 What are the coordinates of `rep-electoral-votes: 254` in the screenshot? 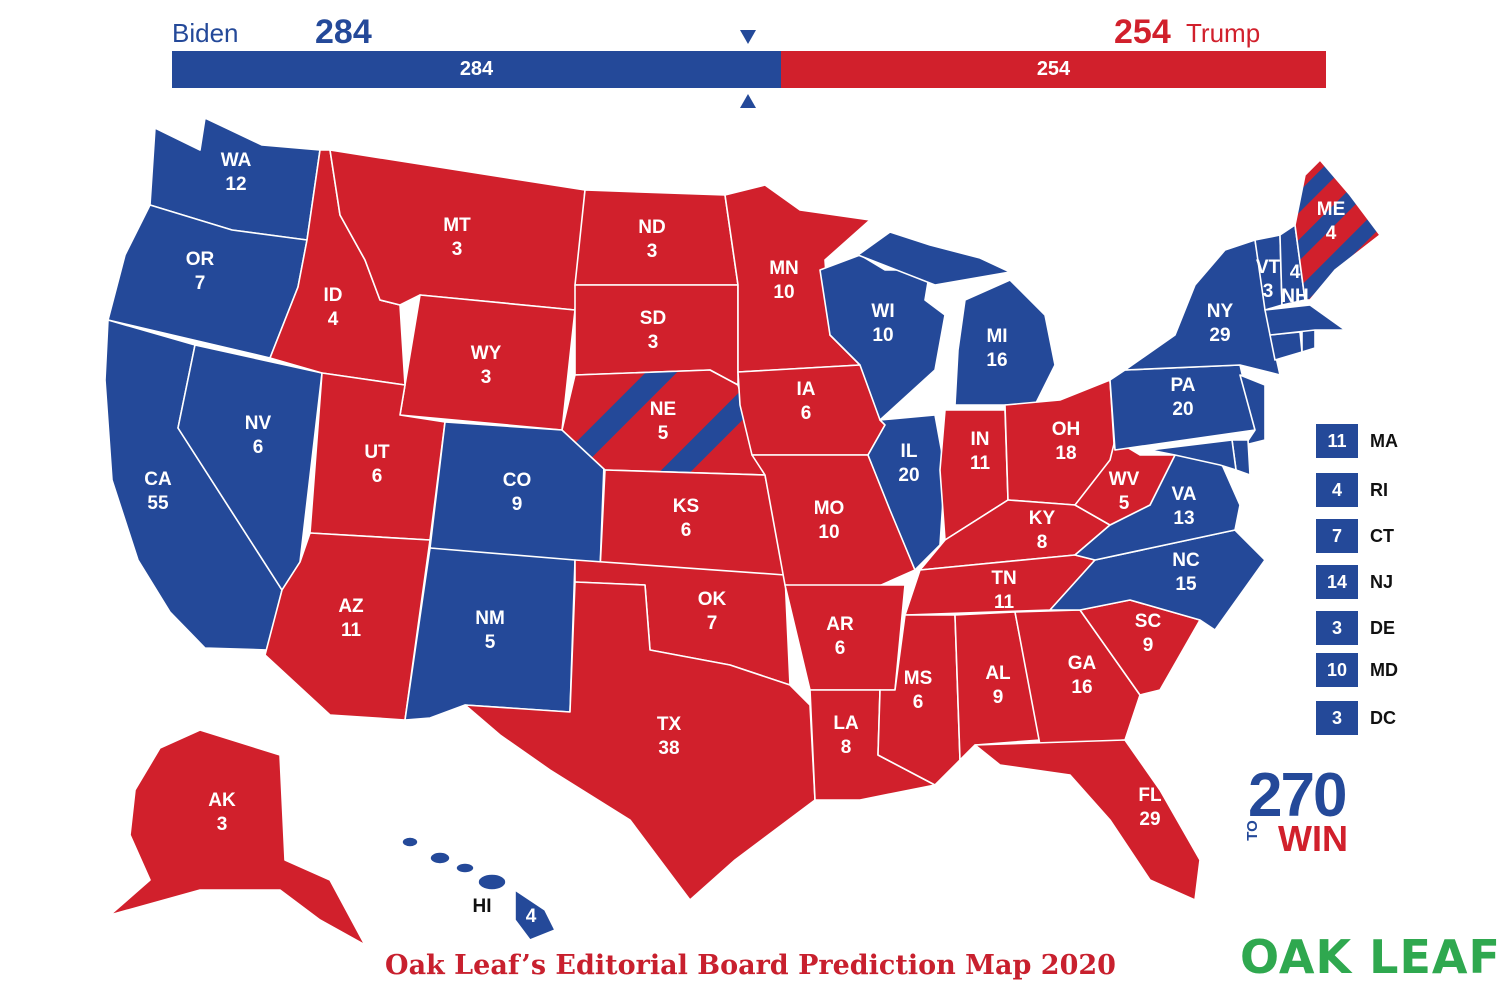 It's located at (1142, 32).